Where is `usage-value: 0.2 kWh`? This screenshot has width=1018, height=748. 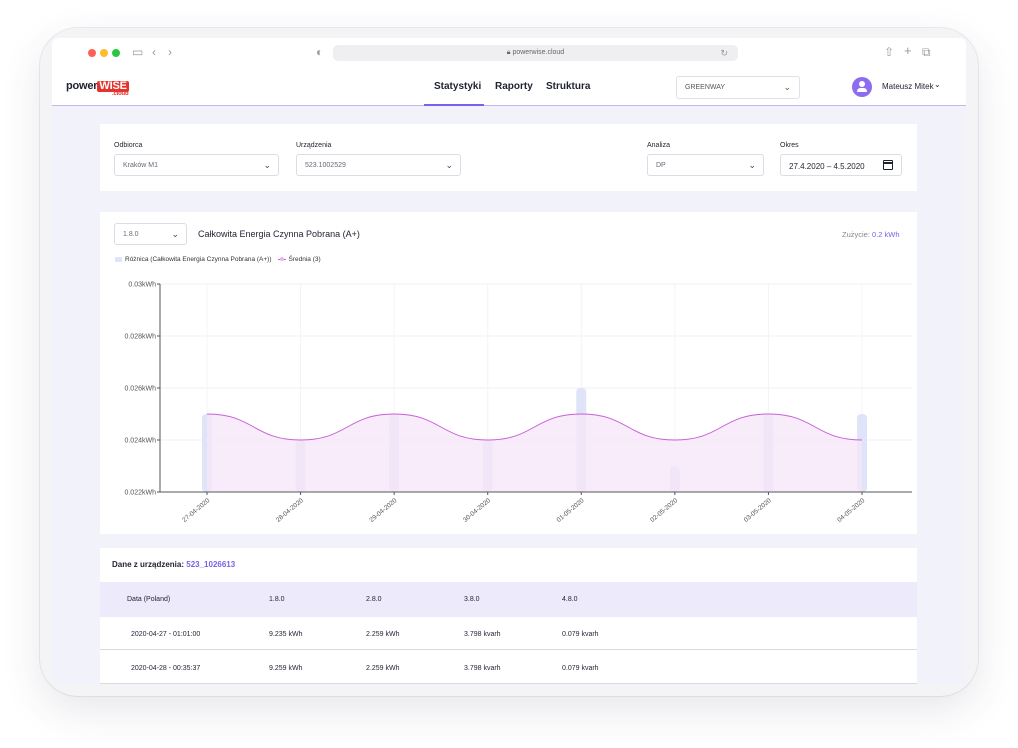 usage-value: 0.2 kWh is located at coordinates (886, 234).